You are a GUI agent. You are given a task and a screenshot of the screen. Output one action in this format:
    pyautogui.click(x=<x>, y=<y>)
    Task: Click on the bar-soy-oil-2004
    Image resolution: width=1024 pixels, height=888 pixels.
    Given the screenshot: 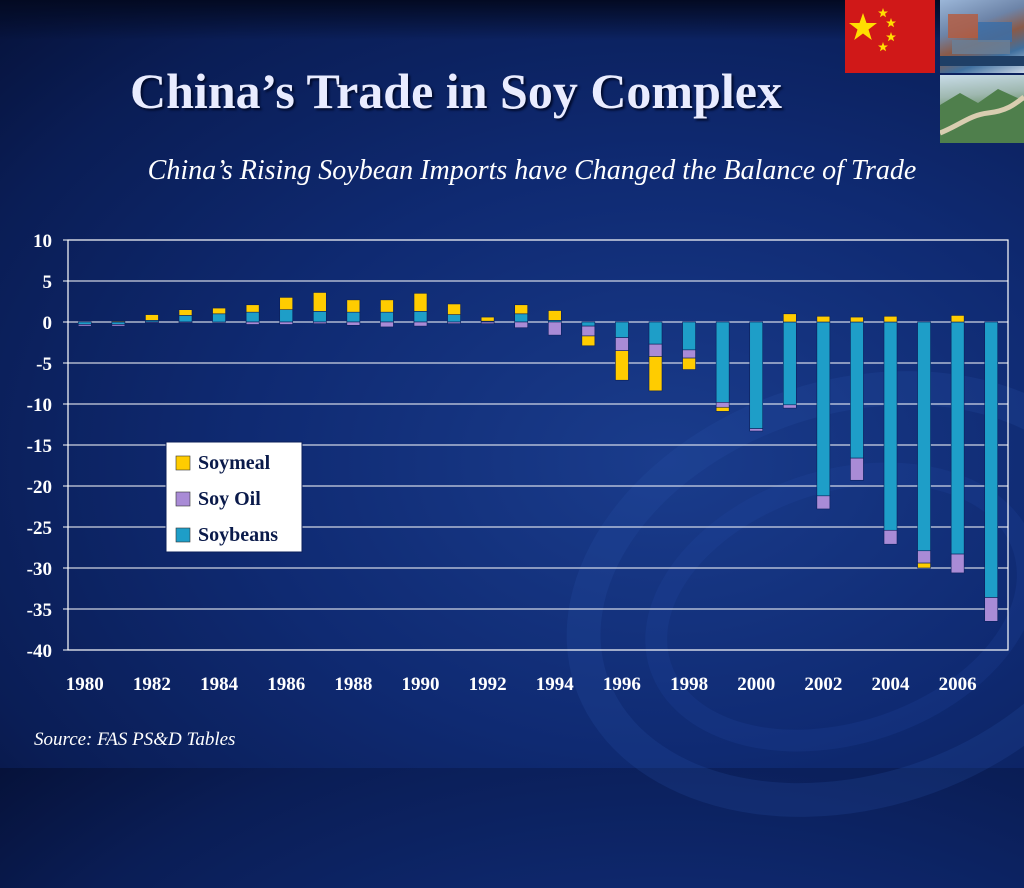 What is the action you would take?
    pyautogui.click(x=890, y=537)
    